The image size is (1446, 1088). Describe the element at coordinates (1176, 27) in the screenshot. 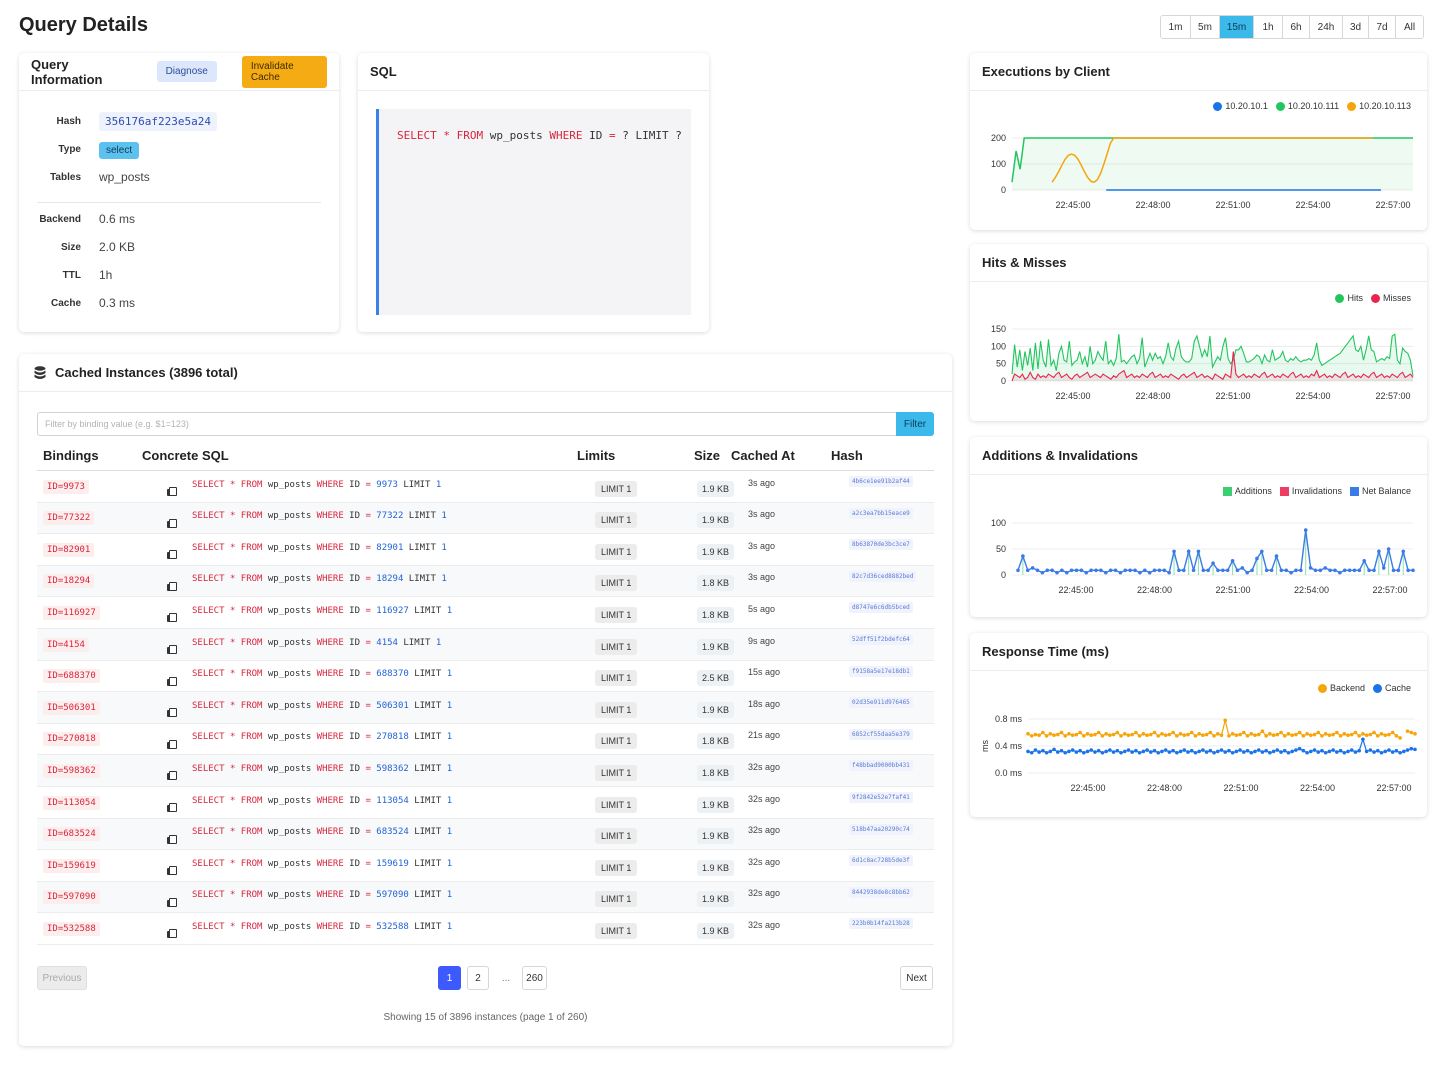

I see `time-range-1m-button: 1m` at that location.